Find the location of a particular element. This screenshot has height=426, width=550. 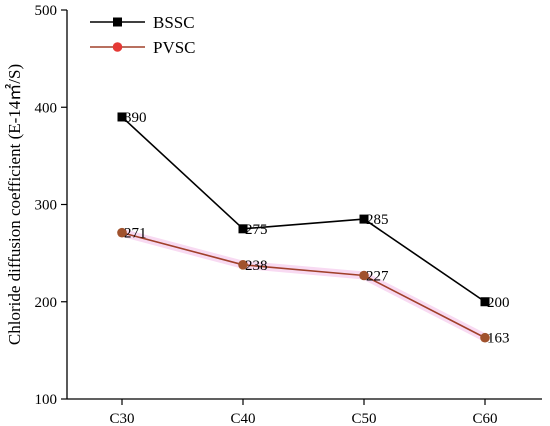

legend: BSSC PVSC is located at coordinates (143, 35).